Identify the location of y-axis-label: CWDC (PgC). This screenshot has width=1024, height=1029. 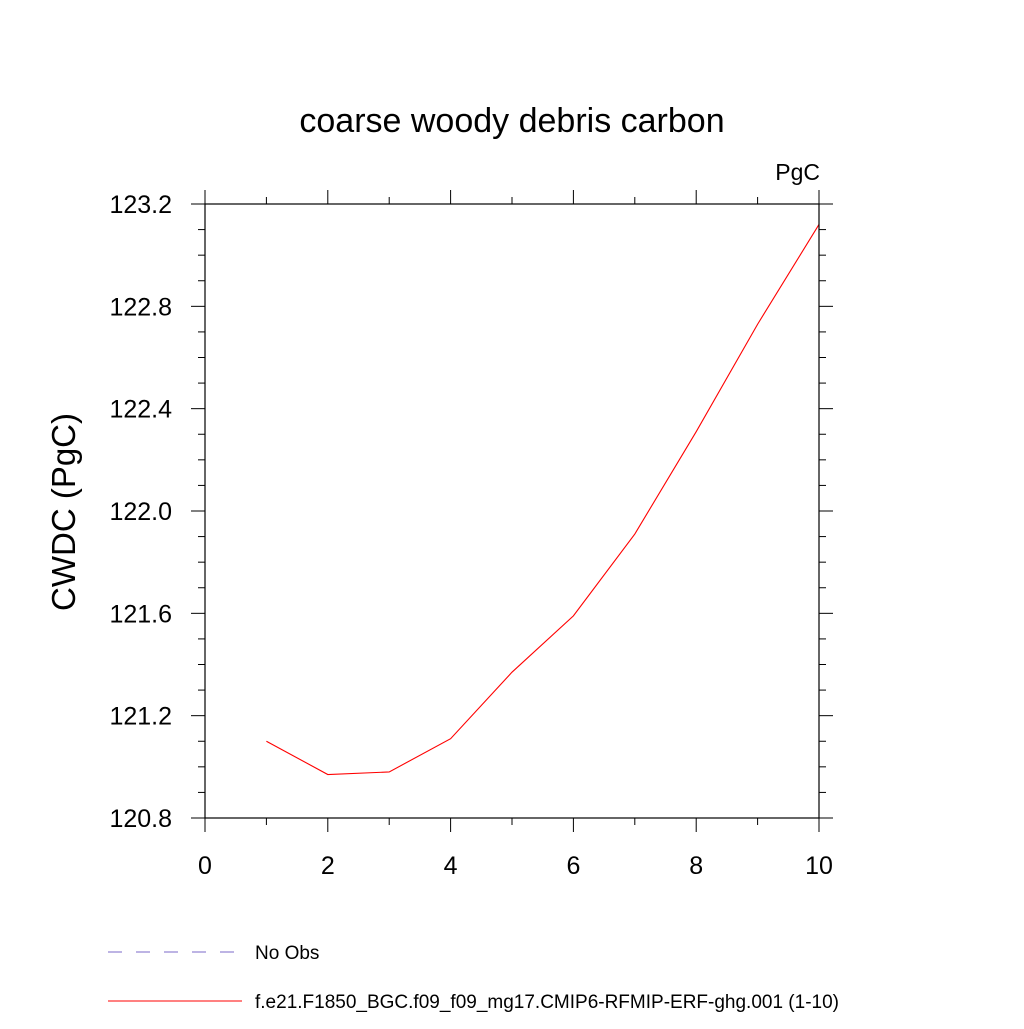
(63, 512).